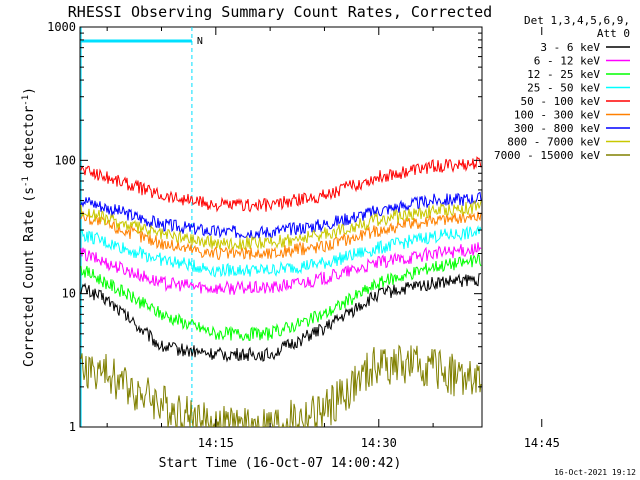  I want to click on legend-entry-label: 100 - 300 keV, so click(557, 115).